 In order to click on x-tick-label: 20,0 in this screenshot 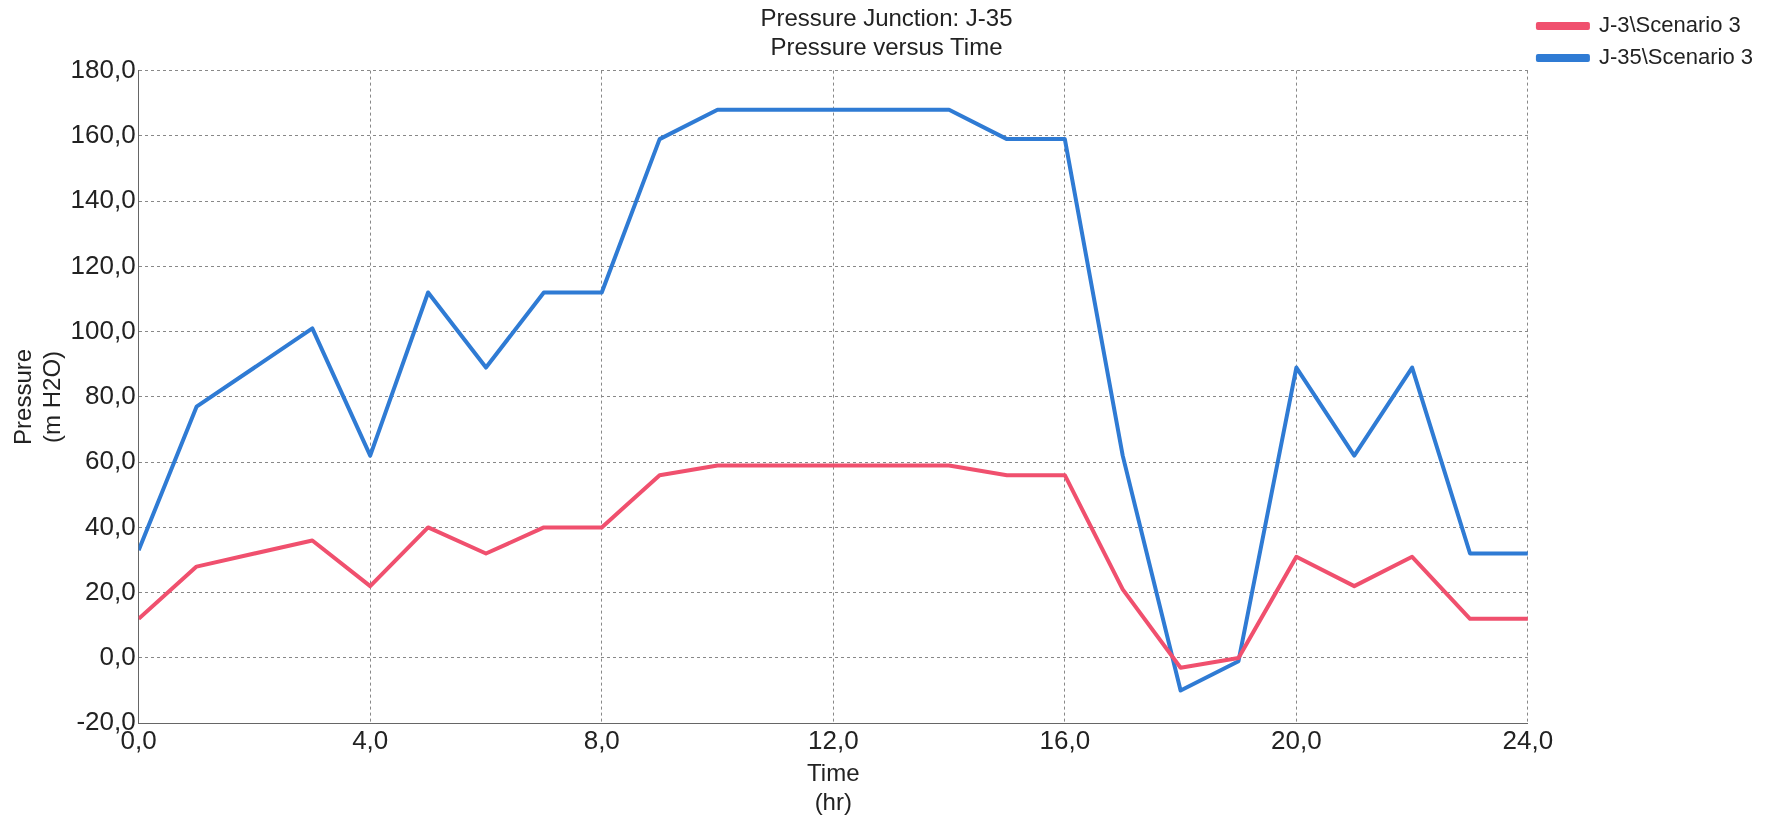, I will do `click(1296, 739)`.